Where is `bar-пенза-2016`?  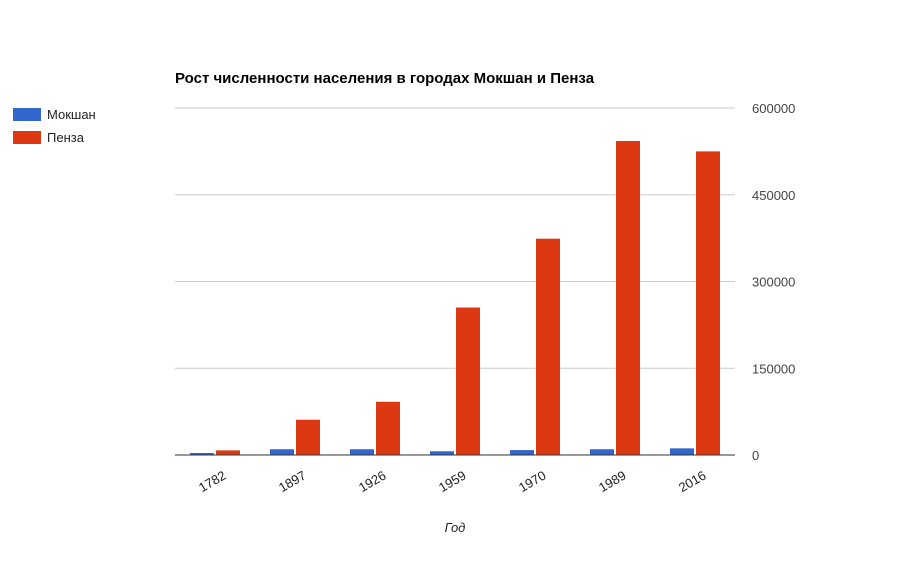
bar-пенза-2016 is located at coordinates (708, 303).